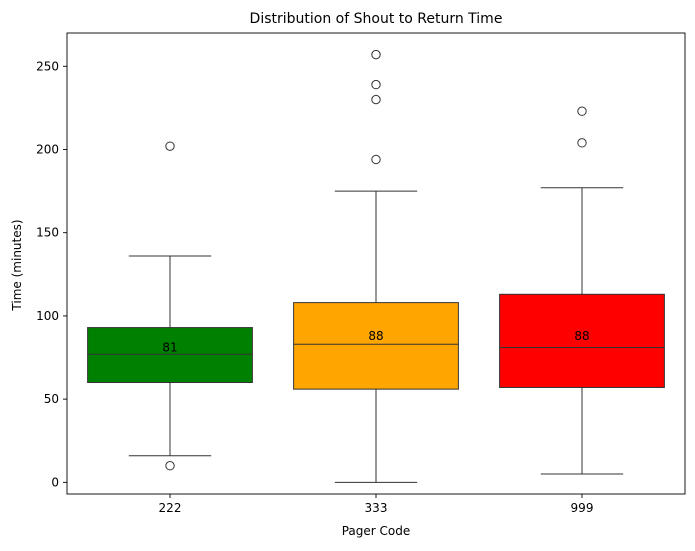 The height and width of the screenshot is (551, 695). I want to click on mean-label: 81, so click(169, 348).